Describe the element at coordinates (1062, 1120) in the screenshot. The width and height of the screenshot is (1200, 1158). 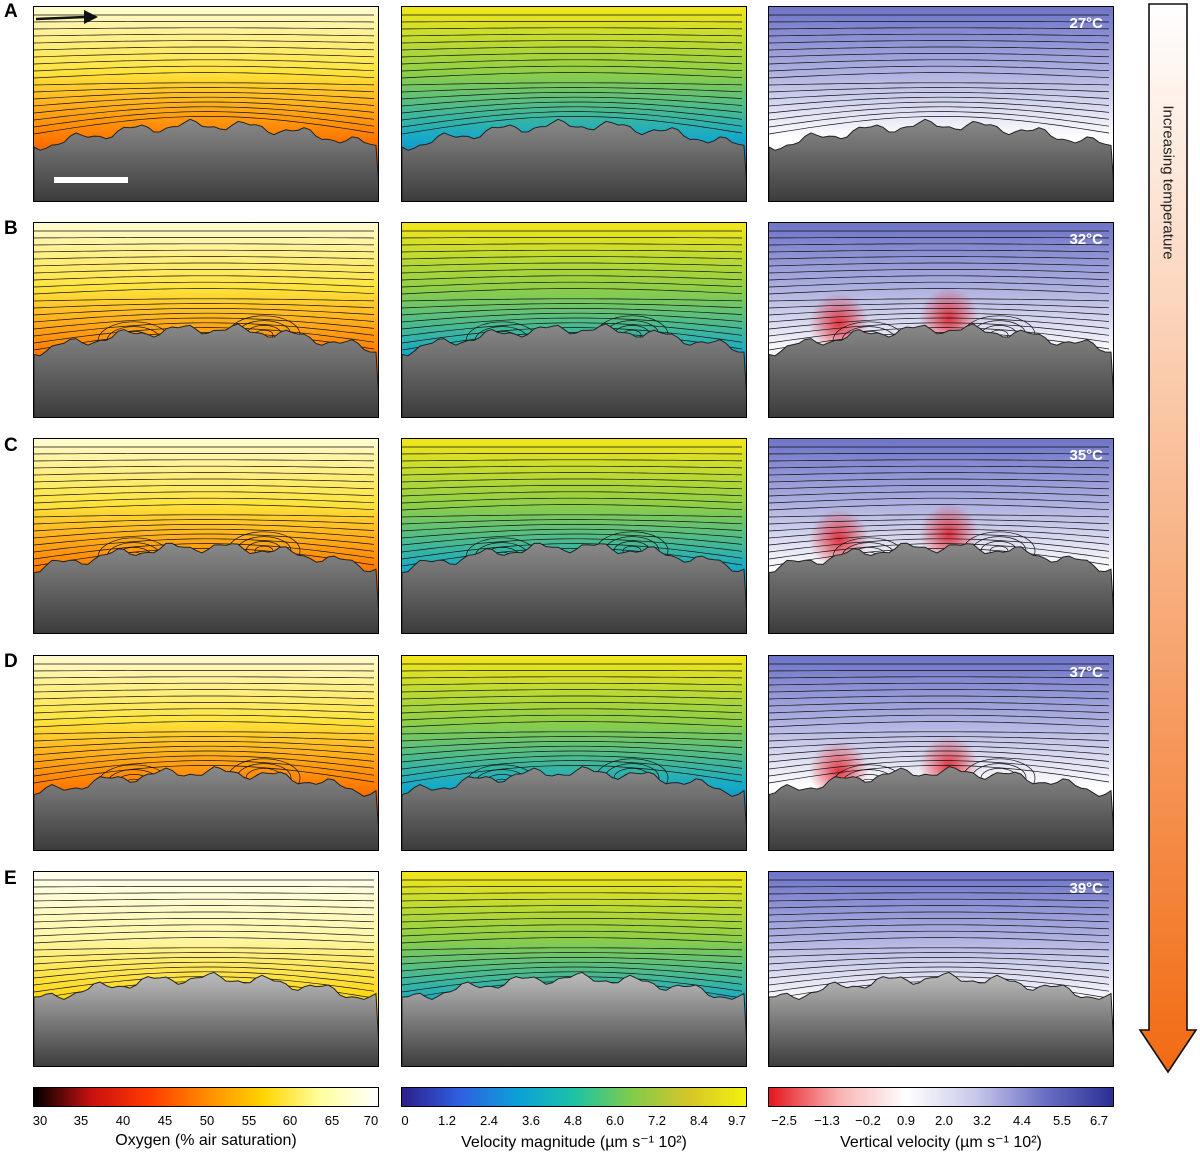
I see `vertical-tick: 5.5` at that location.